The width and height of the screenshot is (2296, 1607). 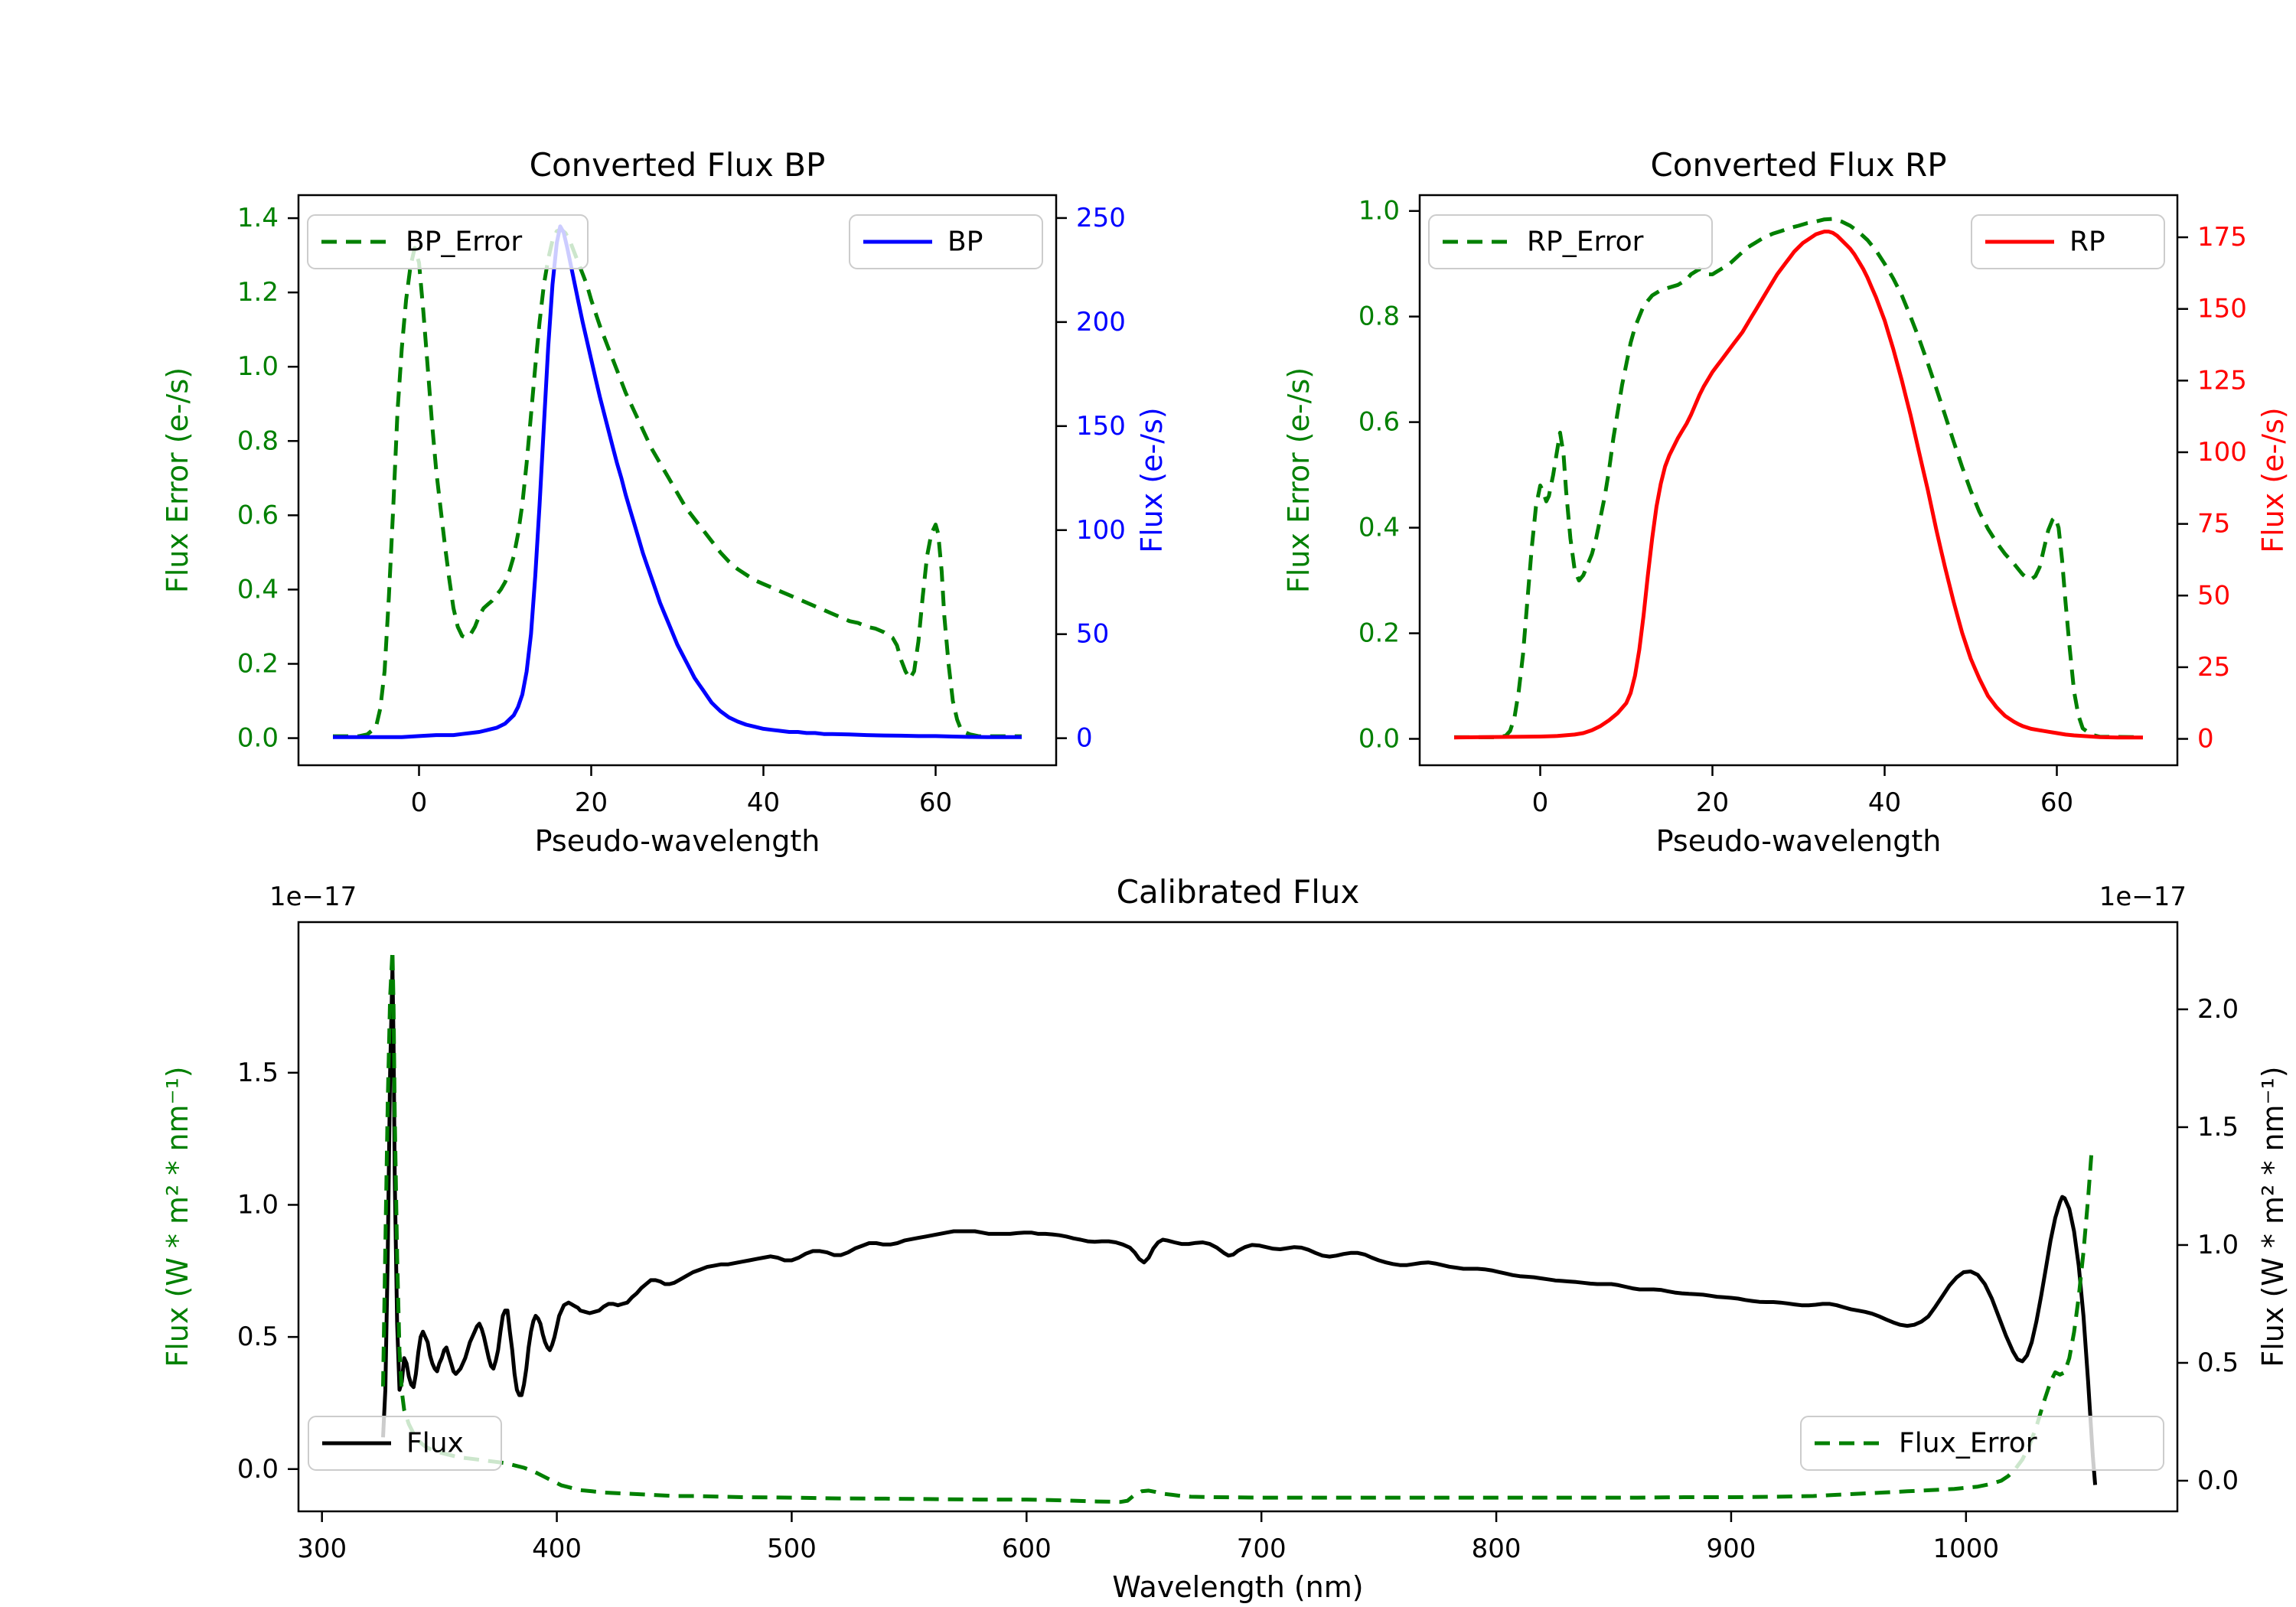 What do you see at coordinates (1101, 218) in the screenshot?
I see `right-y-tick-label: 250` at bounding box center [1101, 218].